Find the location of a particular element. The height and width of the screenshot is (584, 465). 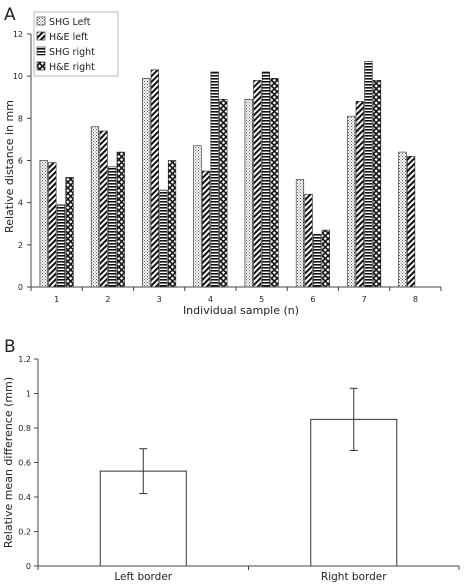

y-tick-label-b: 0.8 is located at coordinates (24, 428).